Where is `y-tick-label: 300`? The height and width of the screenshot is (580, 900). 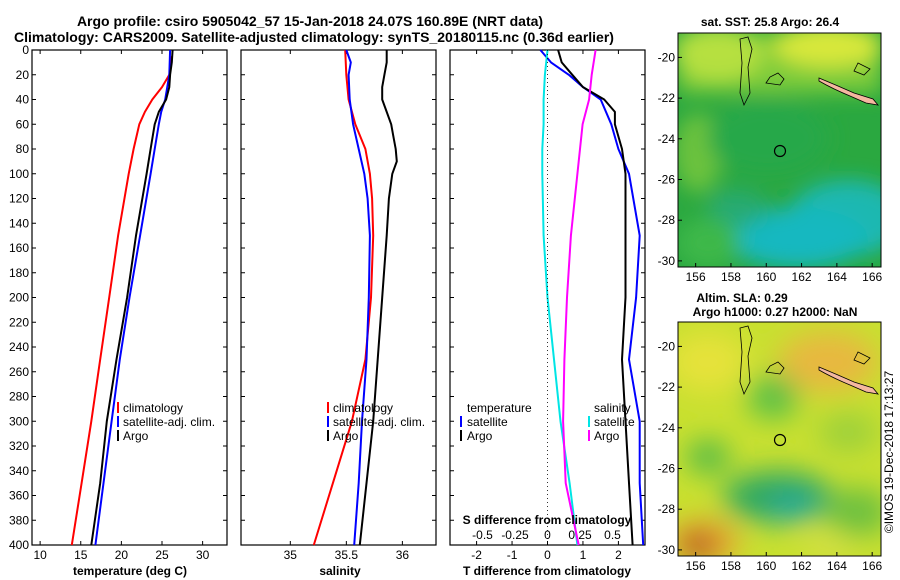
y-tick-label: 300 is located at coordinates (19, 421).